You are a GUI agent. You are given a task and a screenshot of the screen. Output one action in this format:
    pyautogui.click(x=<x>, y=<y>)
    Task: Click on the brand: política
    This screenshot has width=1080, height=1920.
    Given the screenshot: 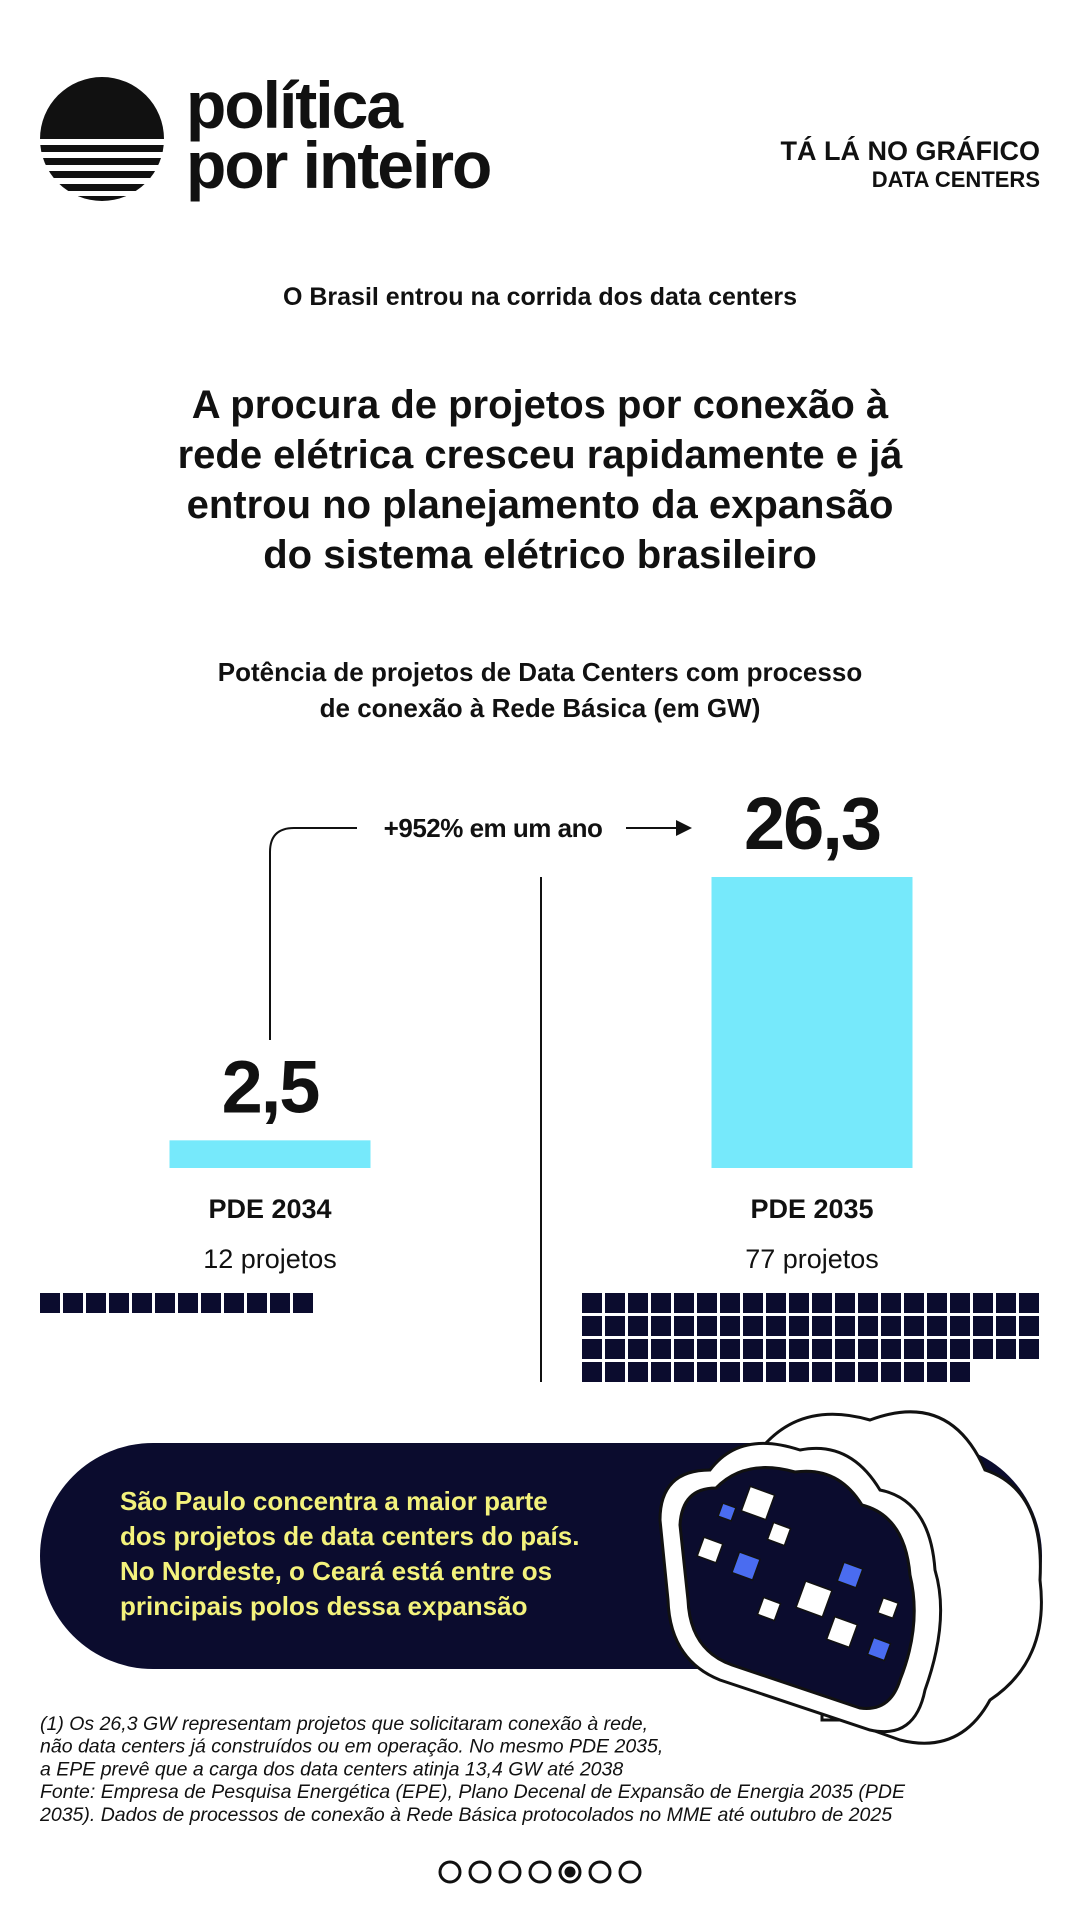 What is the action you would take?
    pyautogui.click(x=295, y=105)
    